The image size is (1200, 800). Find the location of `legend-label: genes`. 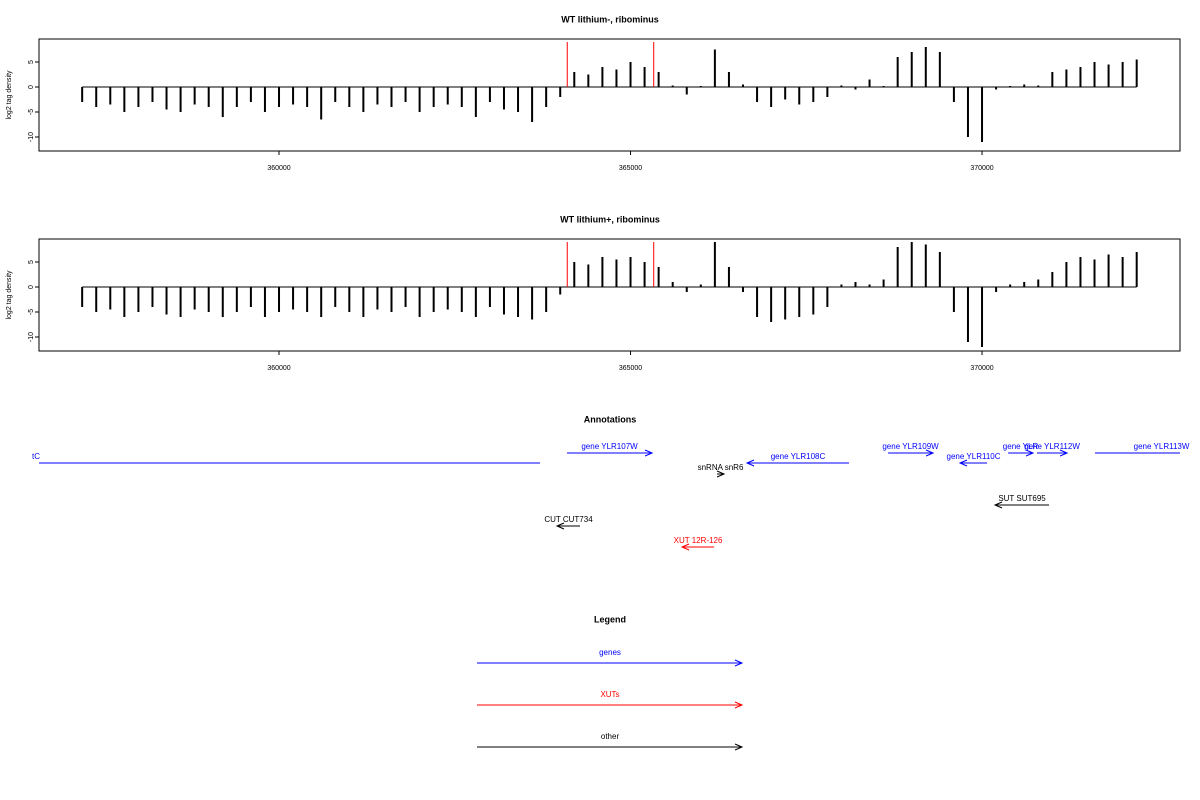

legend-label: genes is located at coordinates (610, 652).